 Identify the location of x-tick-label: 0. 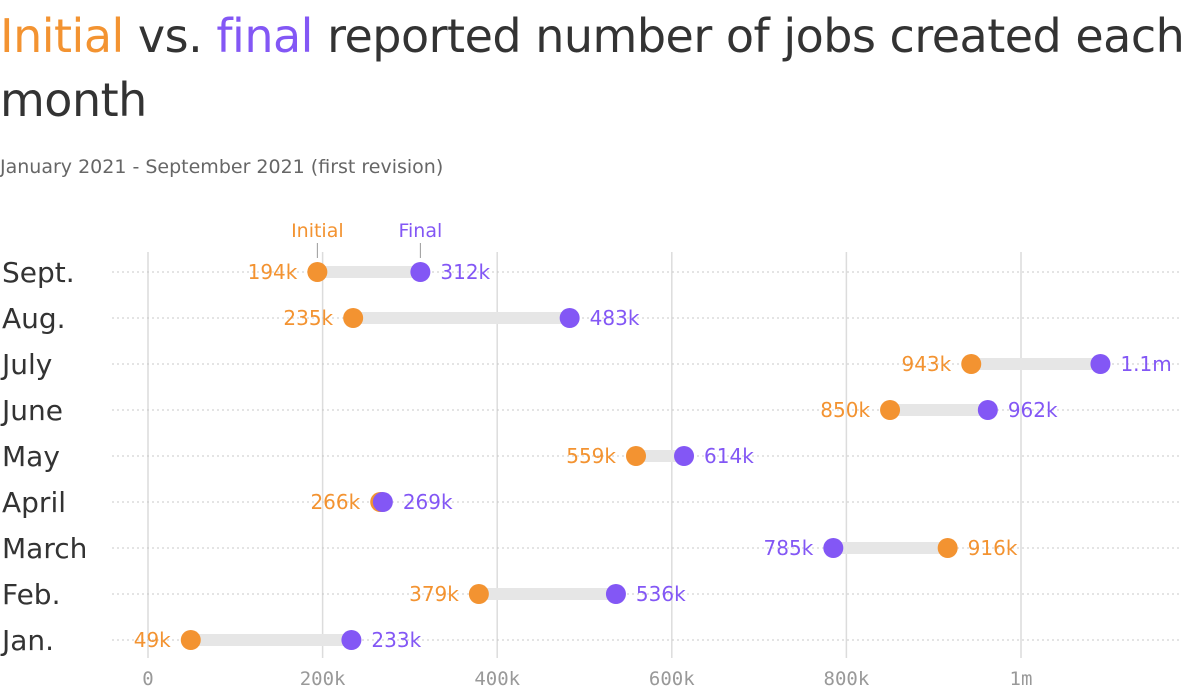
(147, 679).